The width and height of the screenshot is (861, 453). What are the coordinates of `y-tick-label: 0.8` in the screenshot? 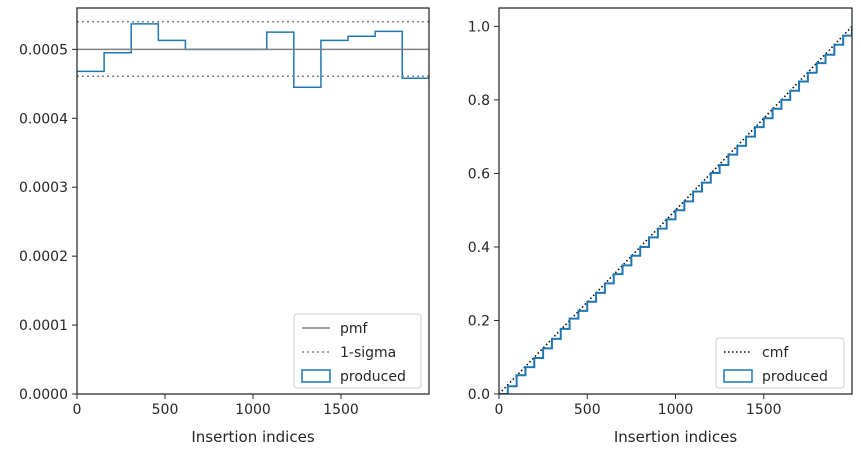 It's located at (479, 101).